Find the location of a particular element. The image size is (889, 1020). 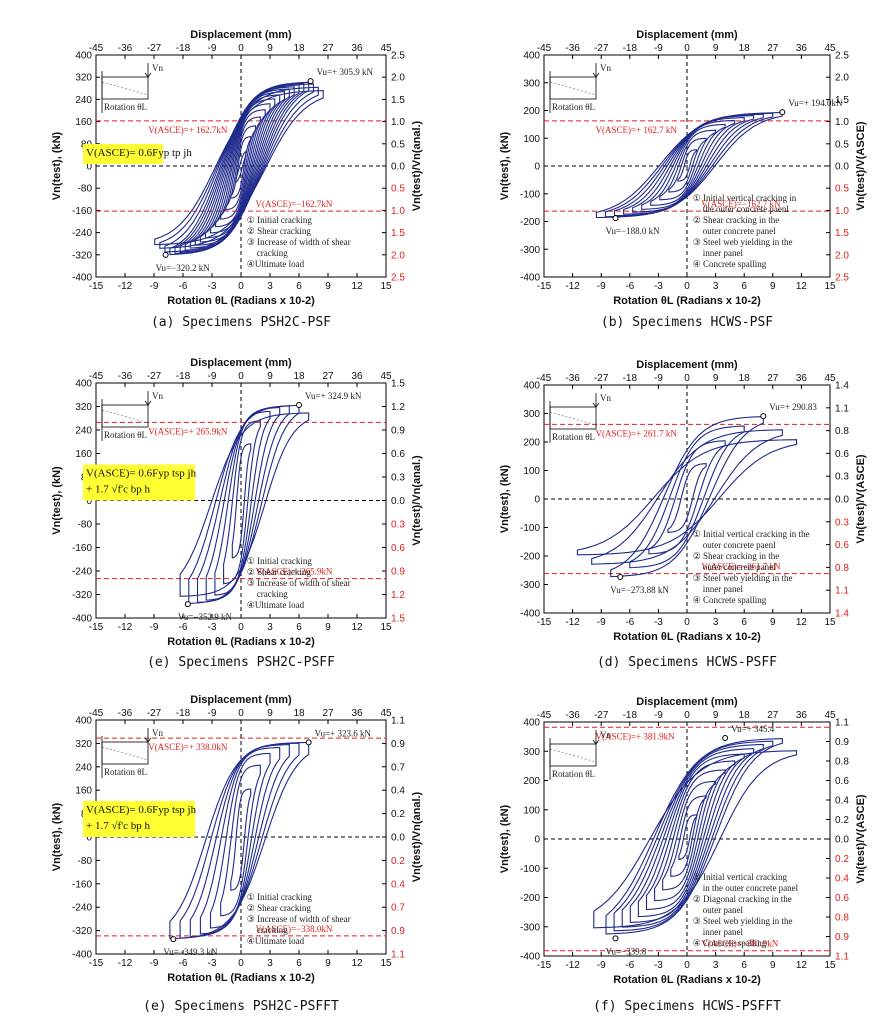

peak-positive-label: Vu=+ 324.9 kN is located at coordinates (333, 396).